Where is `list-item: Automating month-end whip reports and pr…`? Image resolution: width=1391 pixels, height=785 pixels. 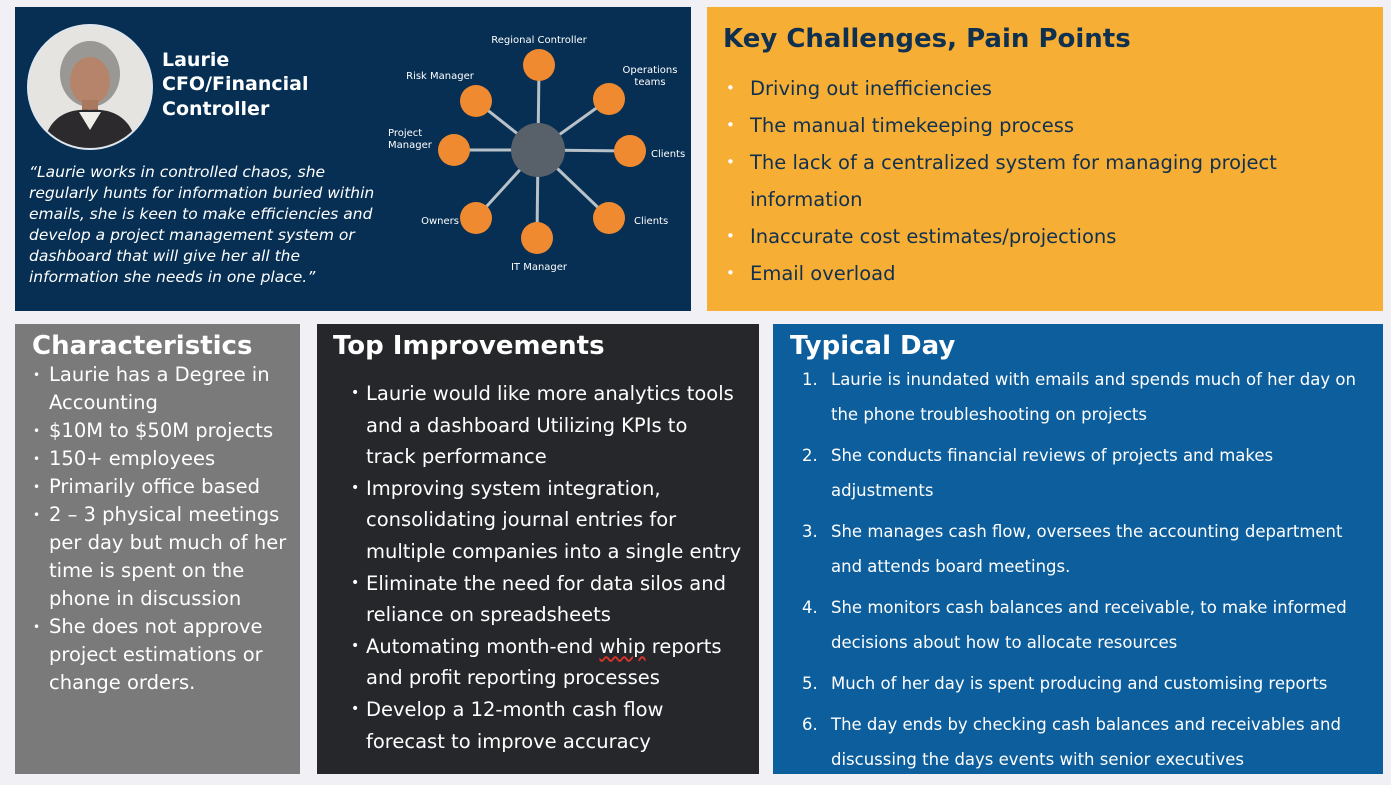 list-item: Automating month-end whip reports and pr… is located at coordinates (547, 662).